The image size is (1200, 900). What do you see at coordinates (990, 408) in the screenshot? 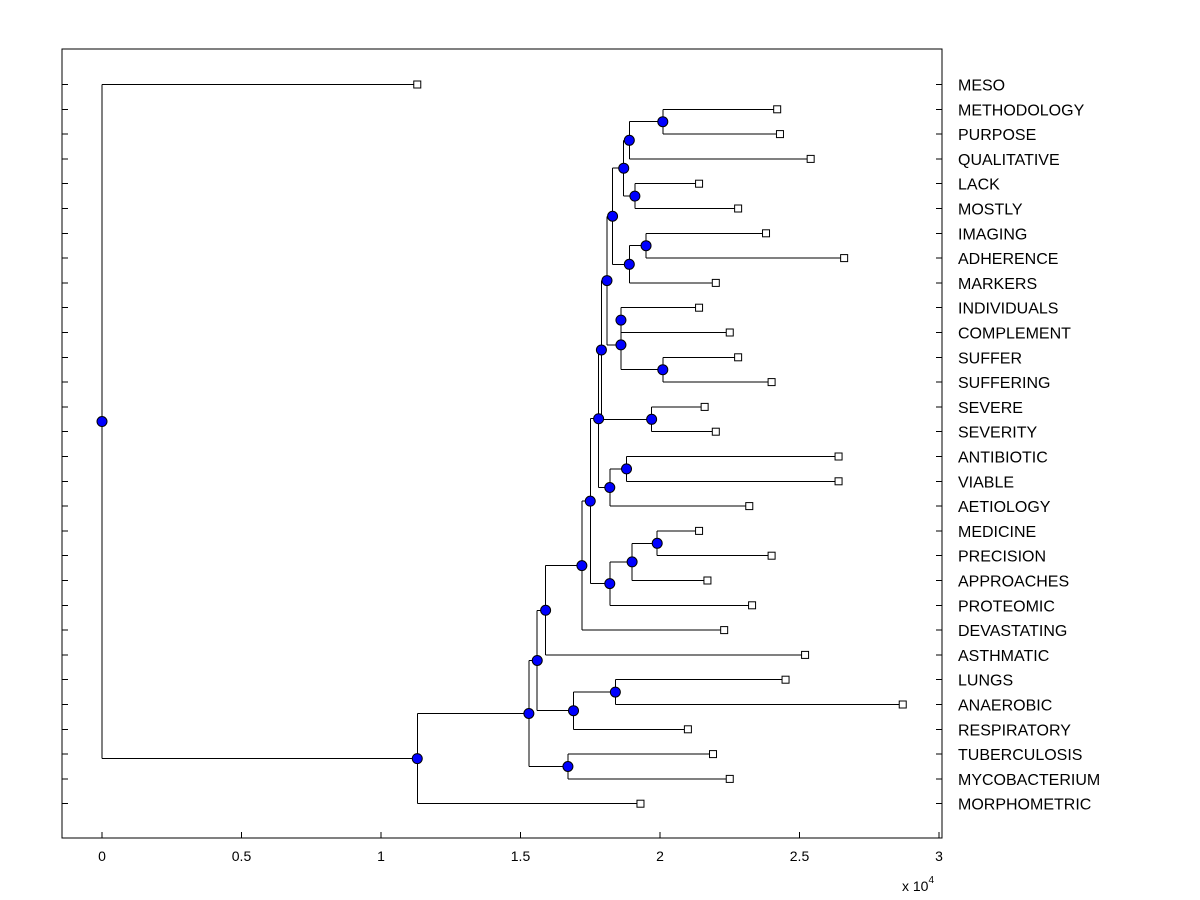
I see `leaf-label: SEVERE` at bounding box center [990, 408].